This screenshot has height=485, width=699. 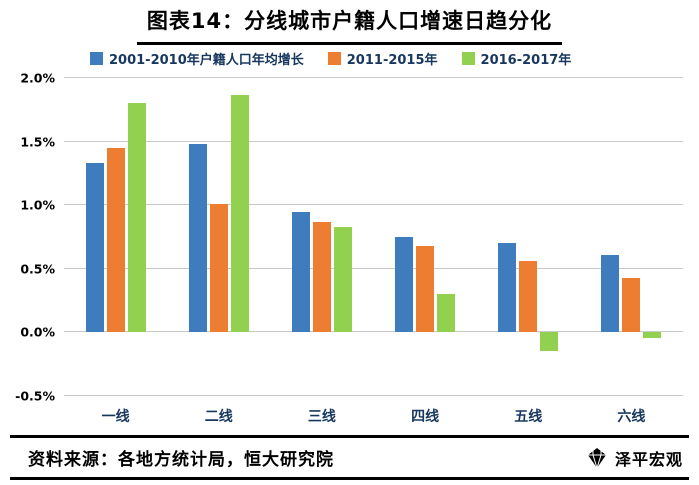 I want to click on legend: 2001-2010年户籍人口年均增长 2011-2015年 2016-2017年, so click(x=386, y=58).